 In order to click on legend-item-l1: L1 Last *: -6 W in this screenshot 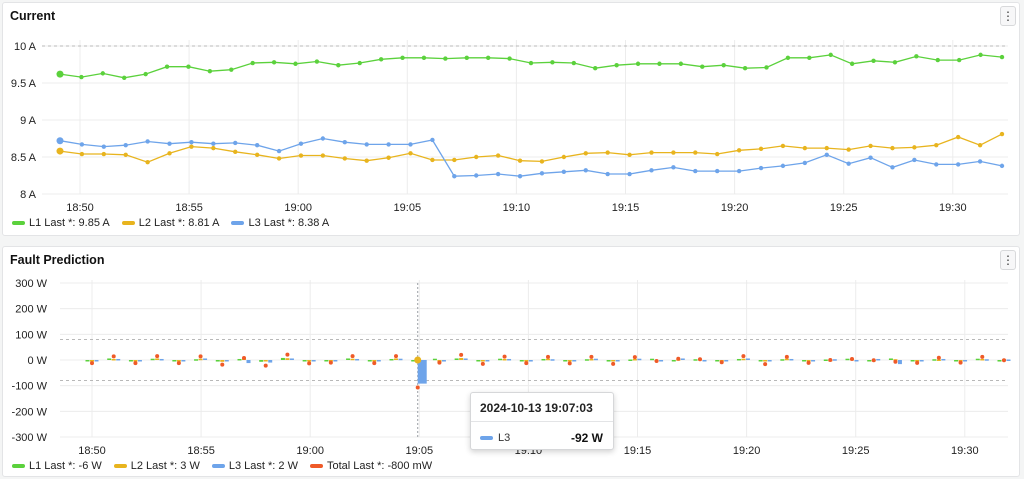, I will do `click(57, 466)`.